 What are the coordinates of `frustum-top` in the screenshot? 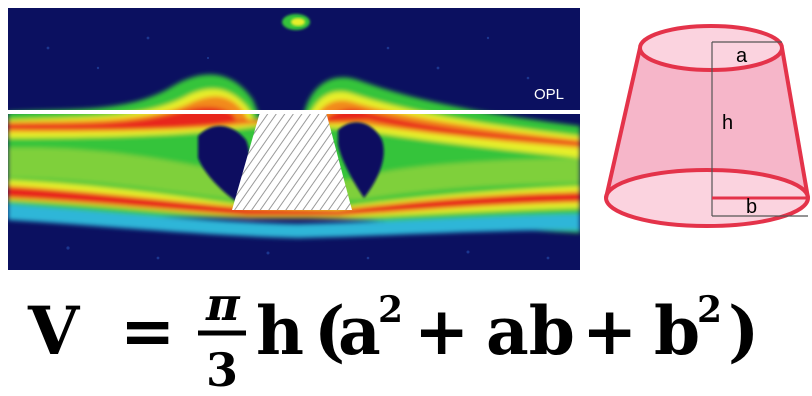 It's located at (711, 48).